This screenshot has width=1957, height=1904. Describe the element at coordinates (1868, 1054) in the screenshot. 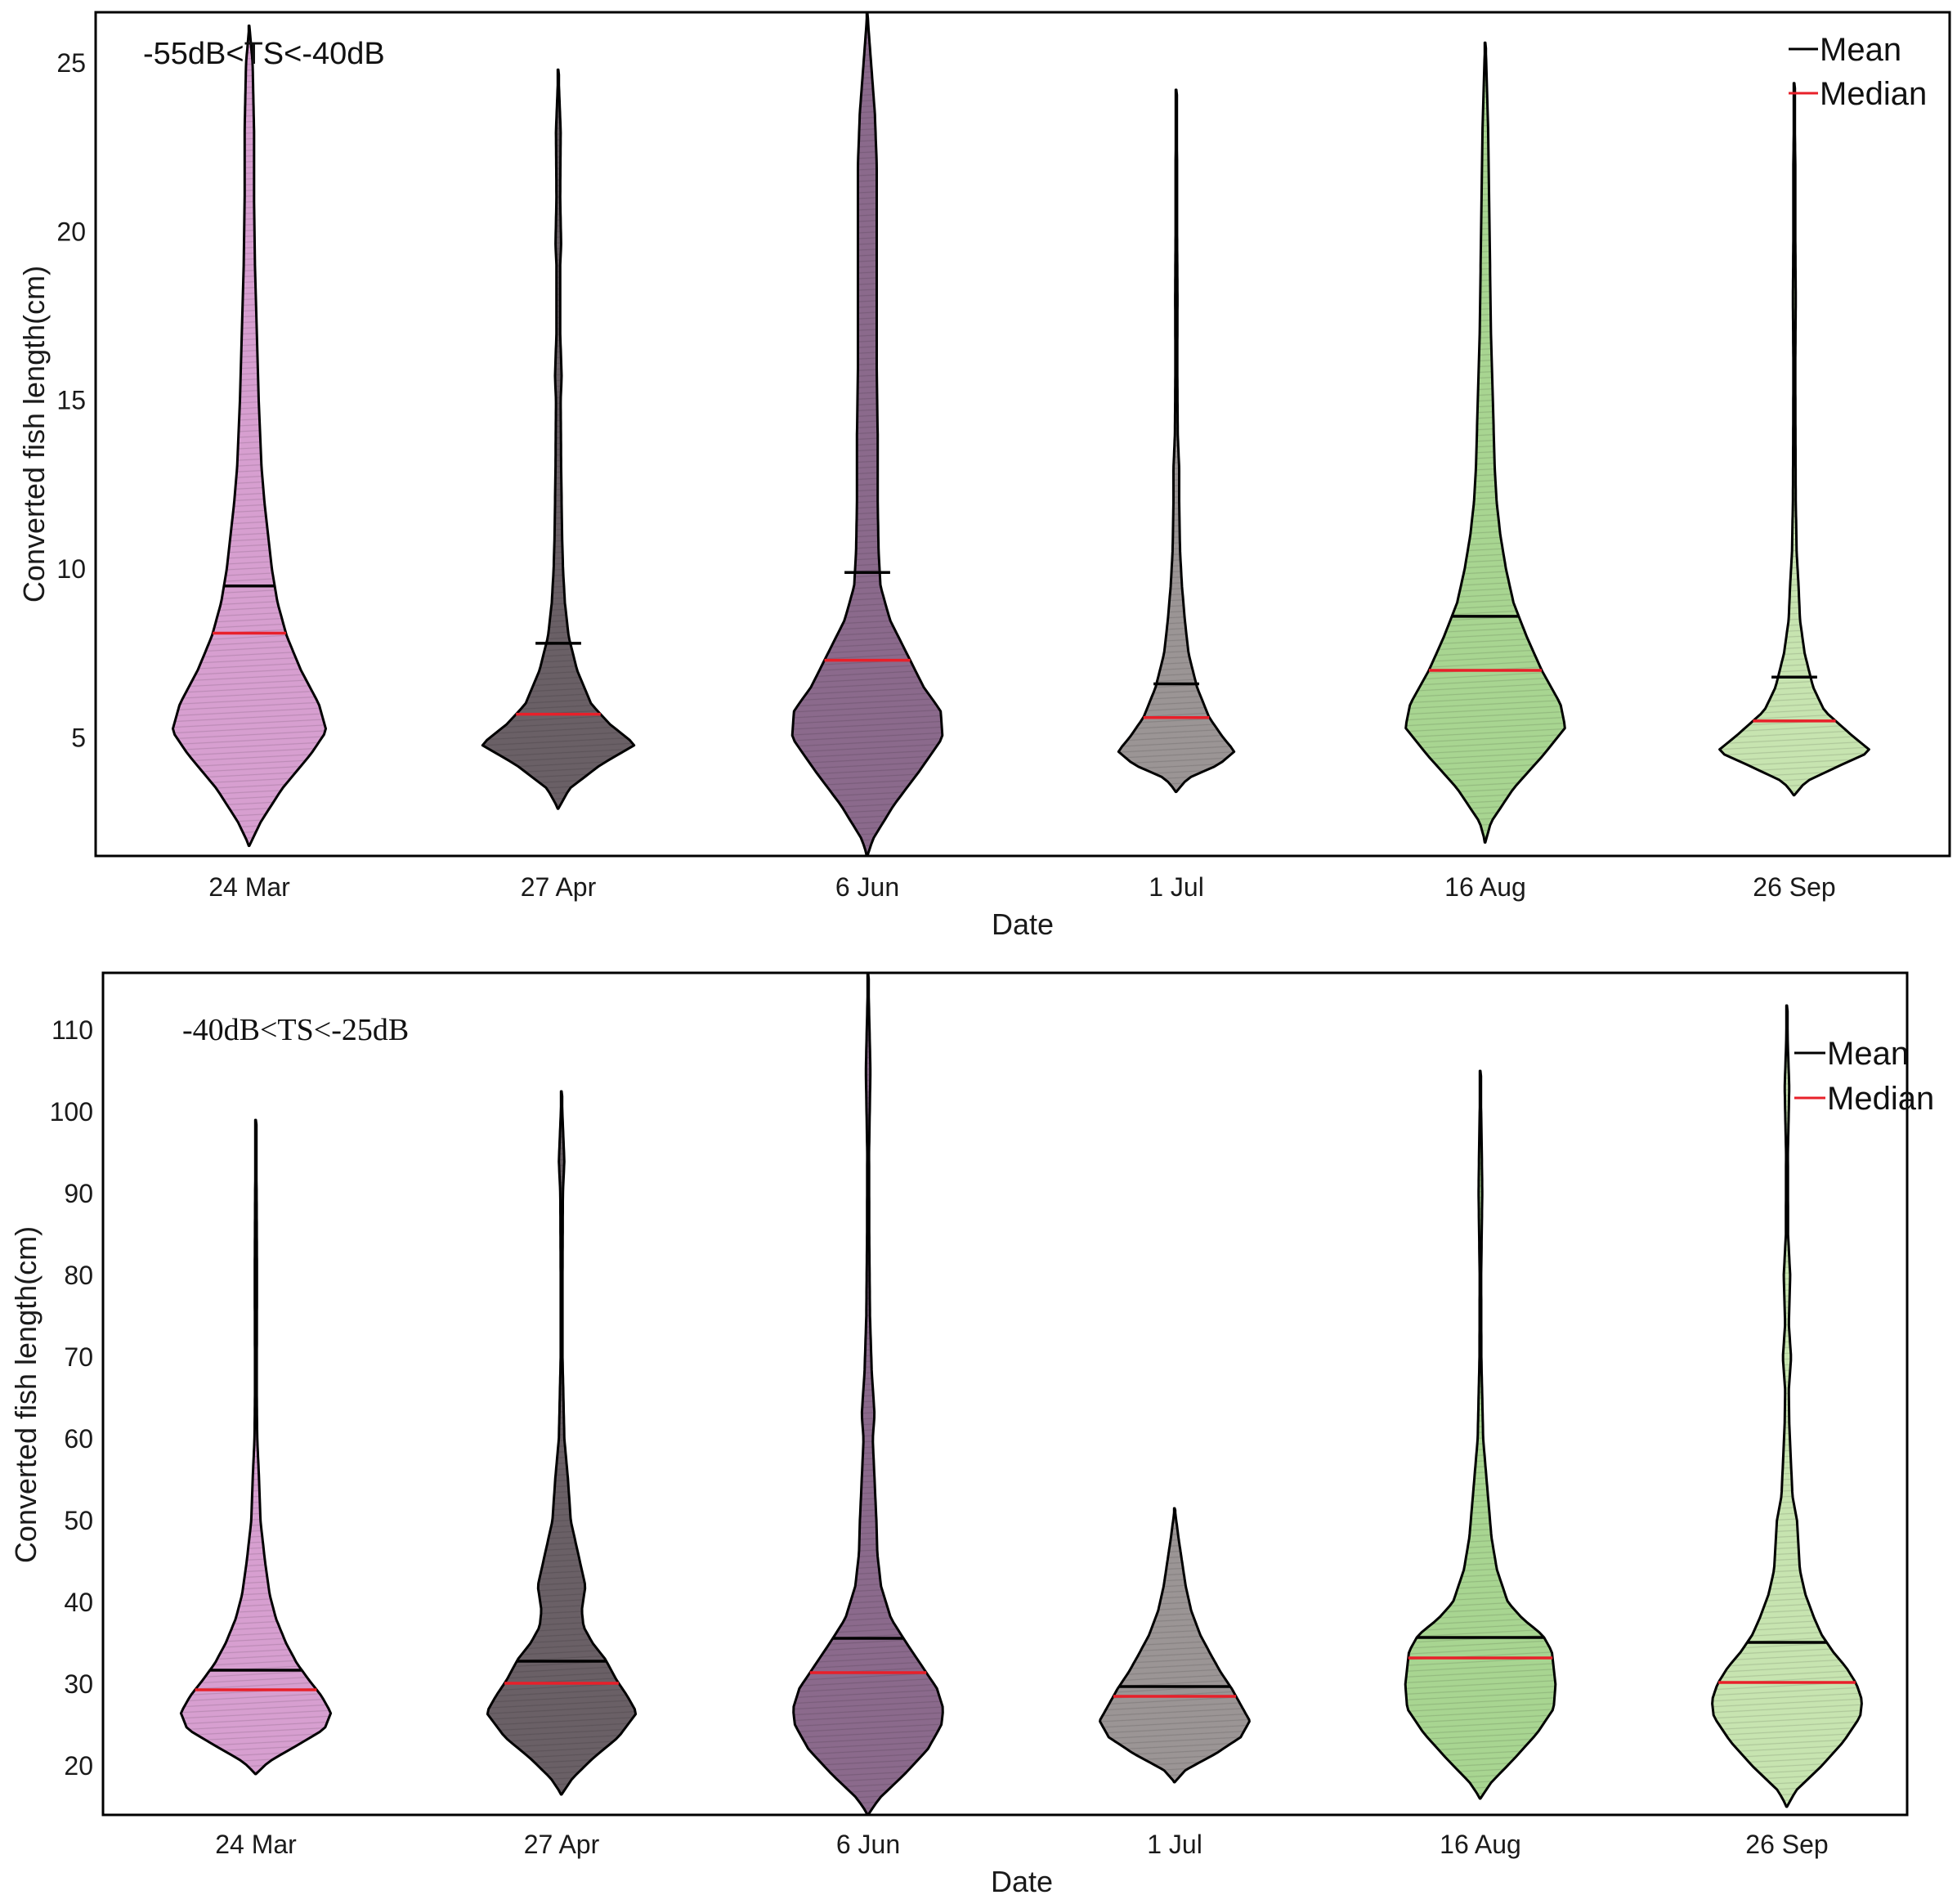

I see `legend-mean-label-2: Mean` at that location.